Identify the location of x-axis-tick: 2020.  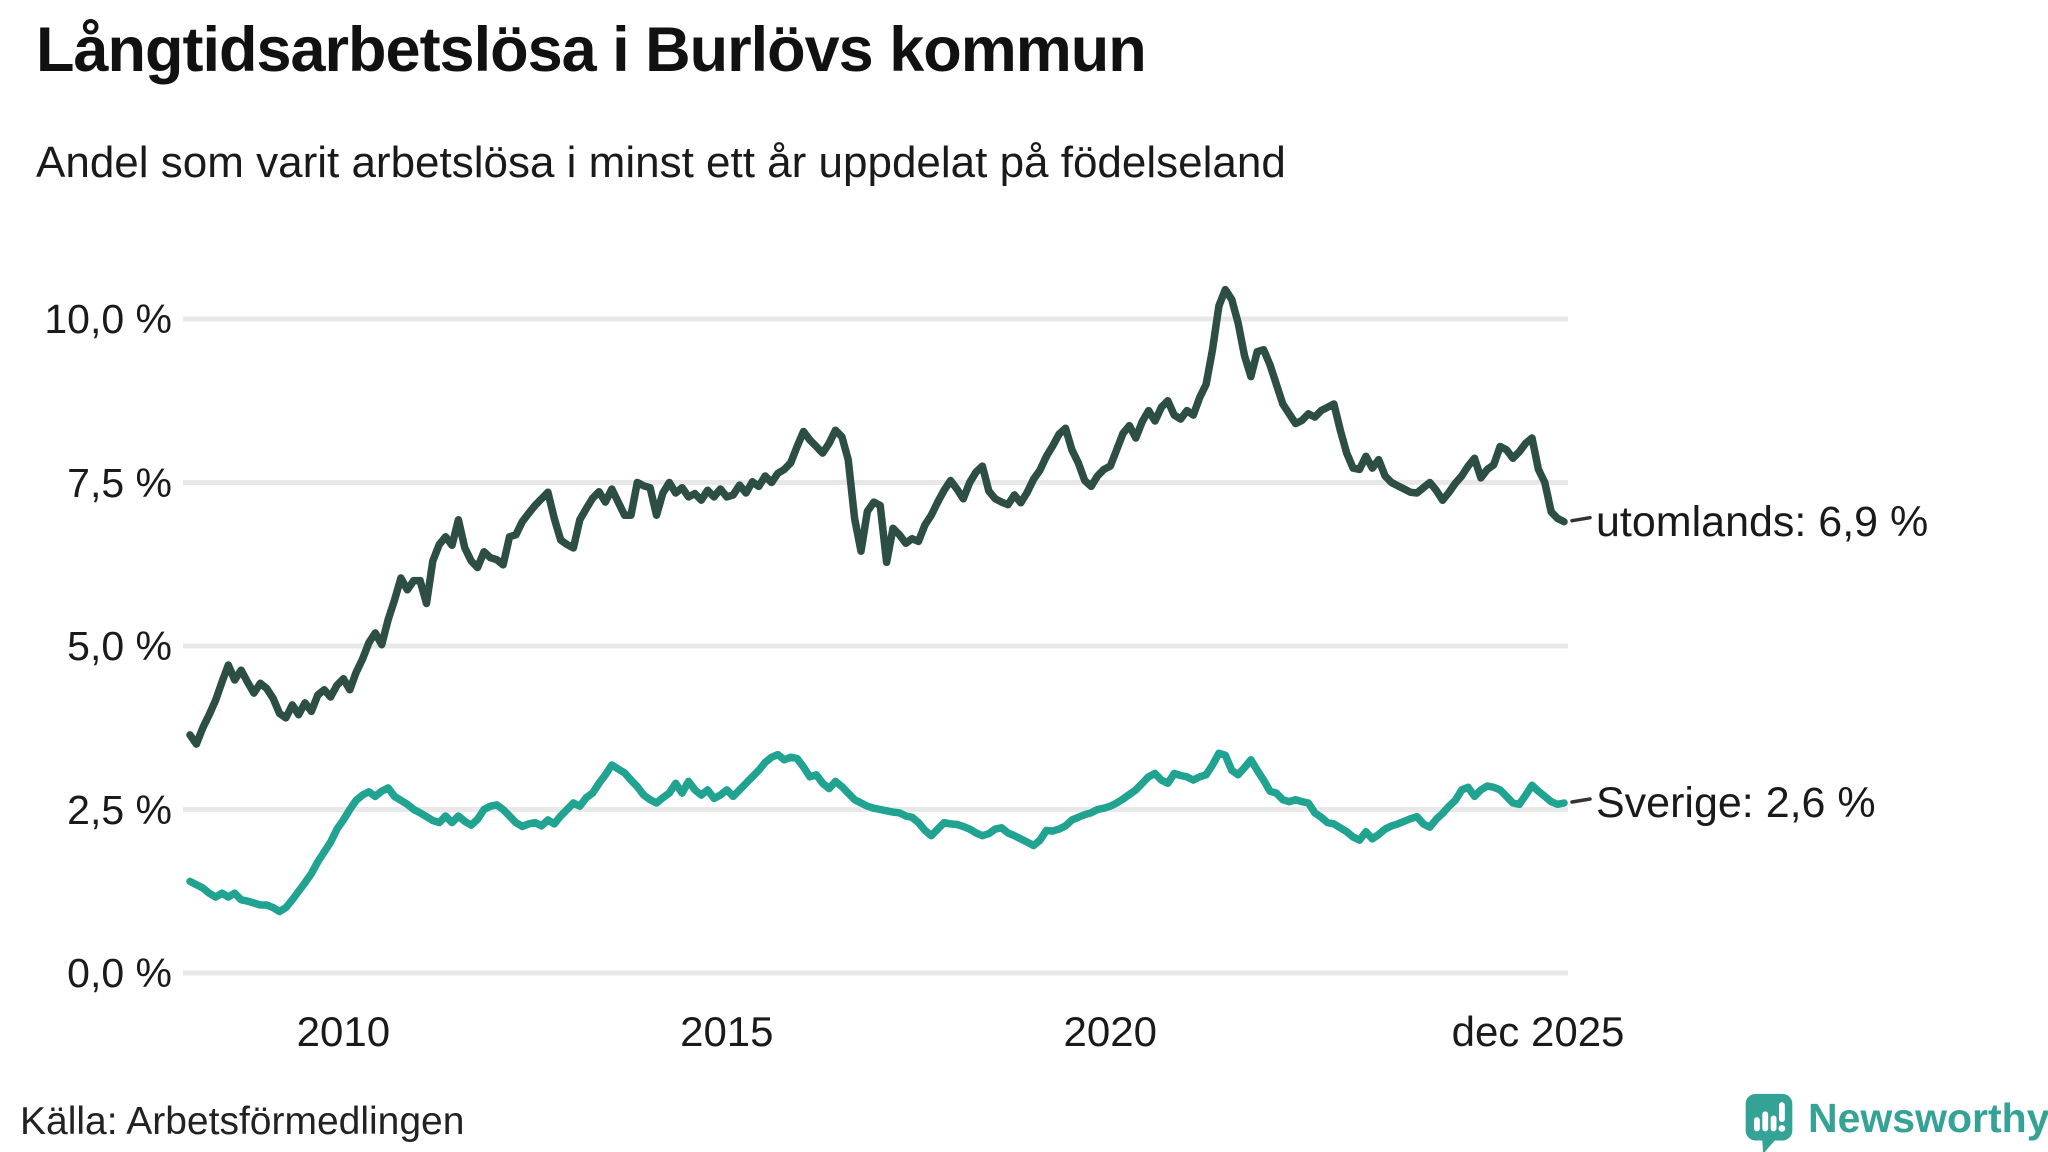
(1110, 1031).